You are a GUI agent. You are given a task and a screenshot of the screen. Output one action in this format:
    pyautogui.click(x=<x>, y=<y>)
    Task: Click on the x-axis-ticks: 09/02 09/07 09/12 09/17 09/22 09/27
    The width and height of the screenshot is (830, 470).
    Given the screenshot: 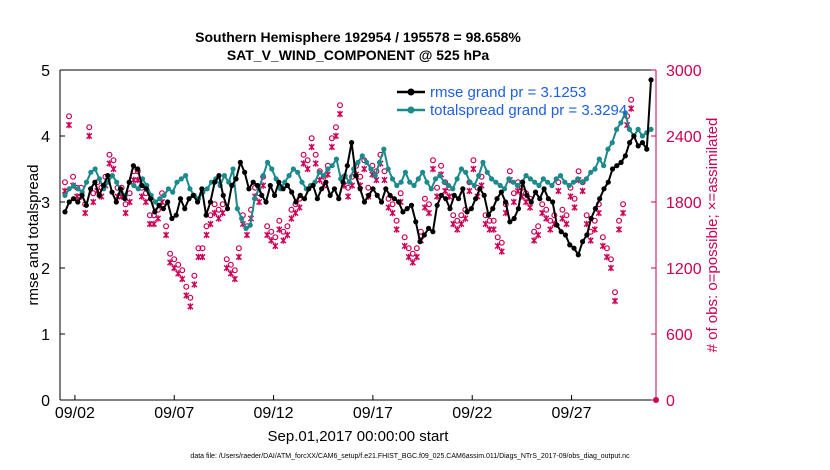 What is the action you would take?
    pyautogui.click(x=323, y=408)
    